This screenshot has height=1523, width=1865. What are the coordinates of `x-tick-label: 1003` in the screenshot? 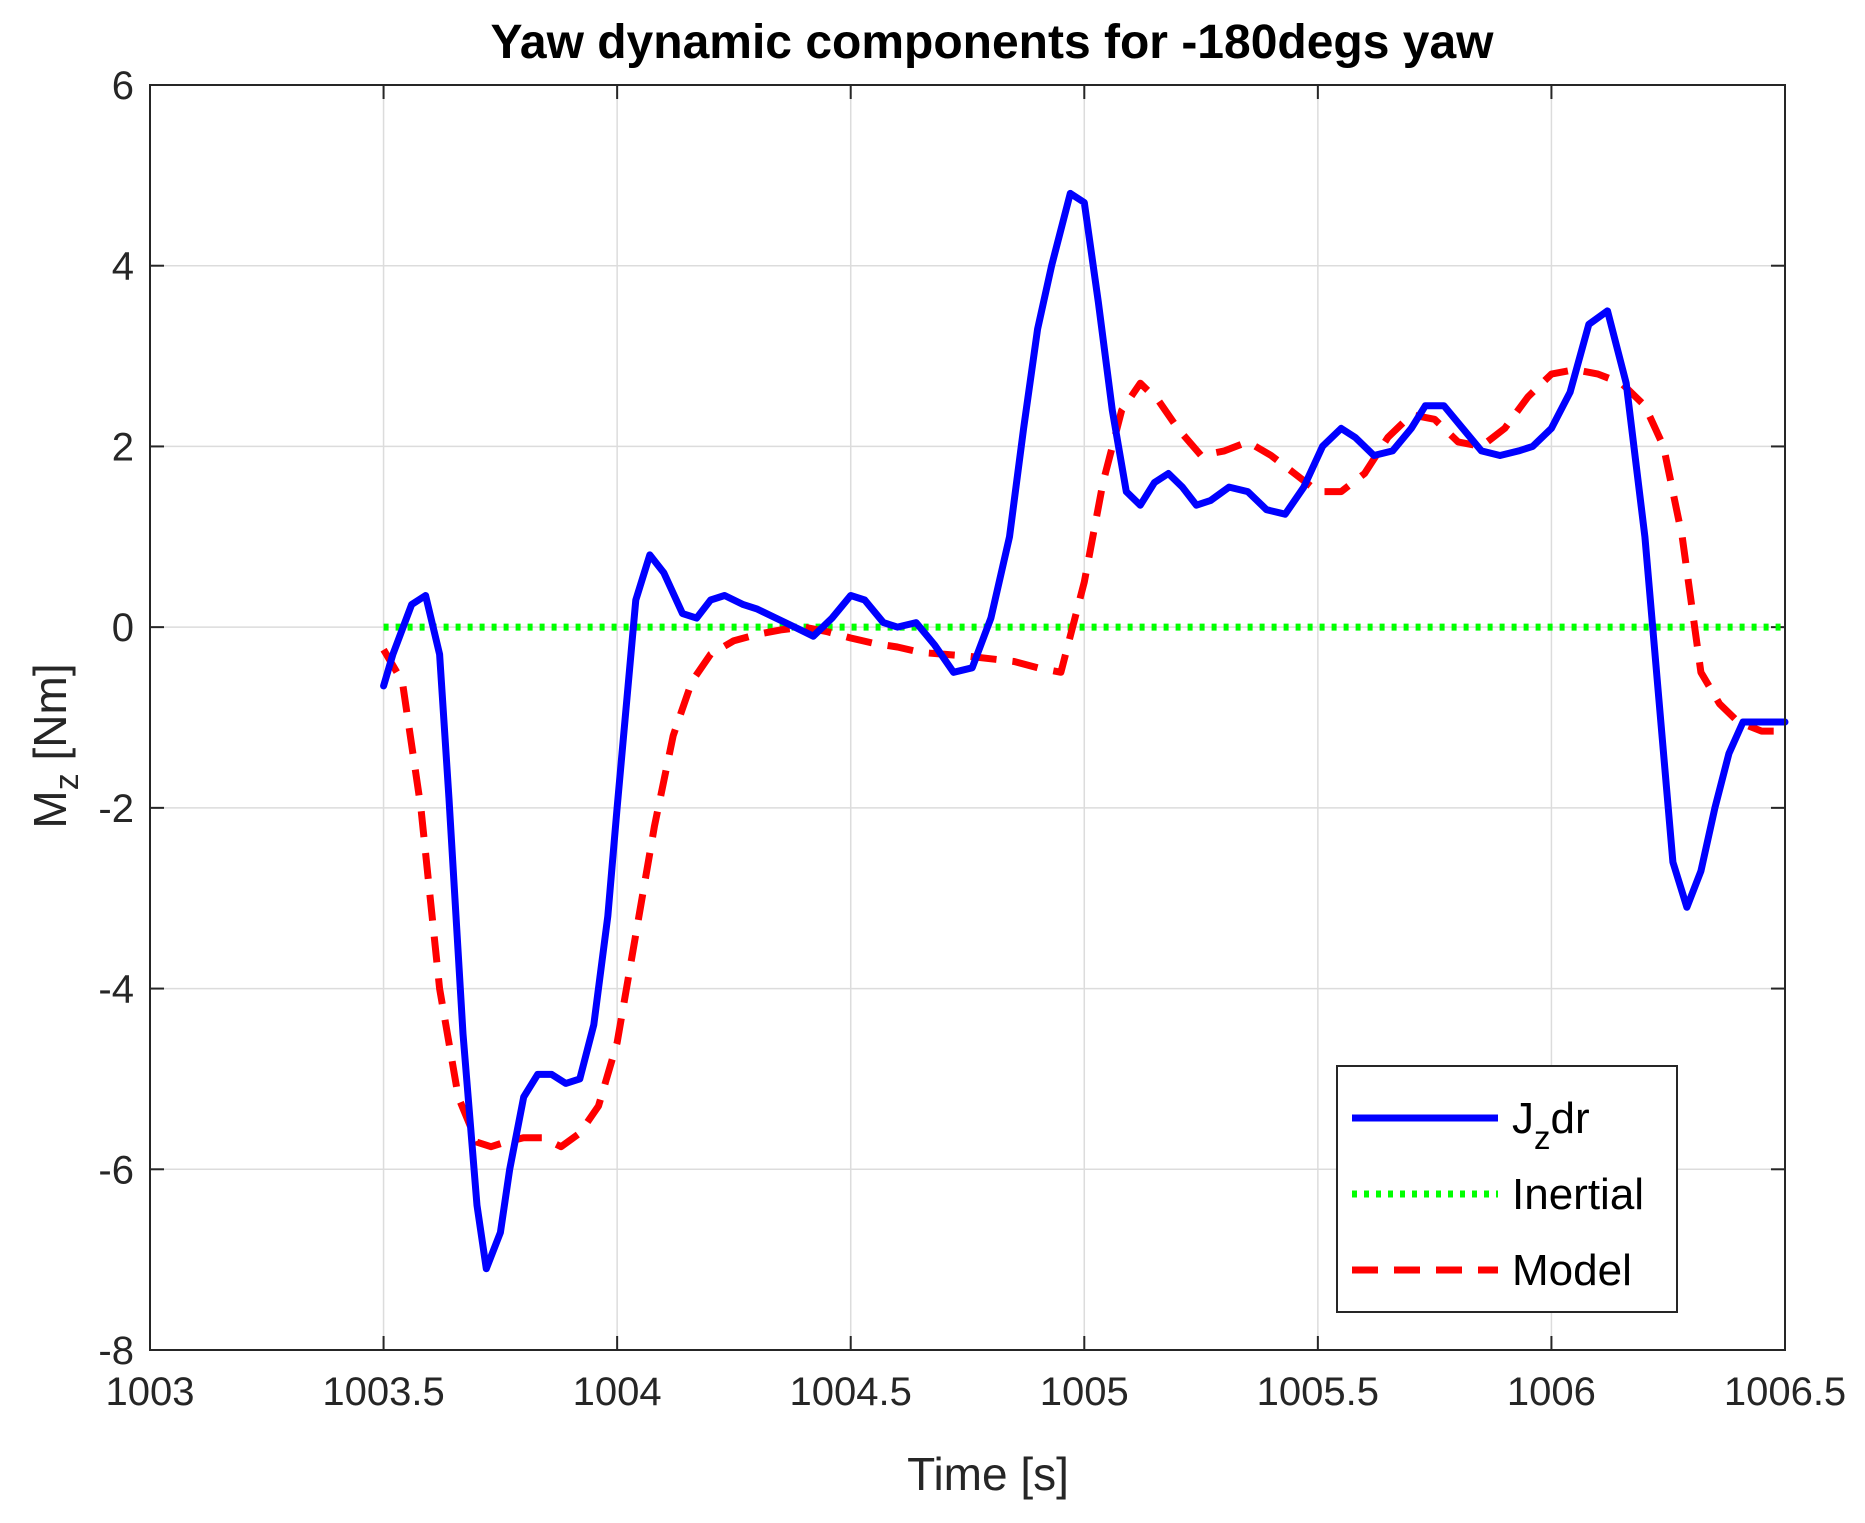 It's located at (150, 1392).